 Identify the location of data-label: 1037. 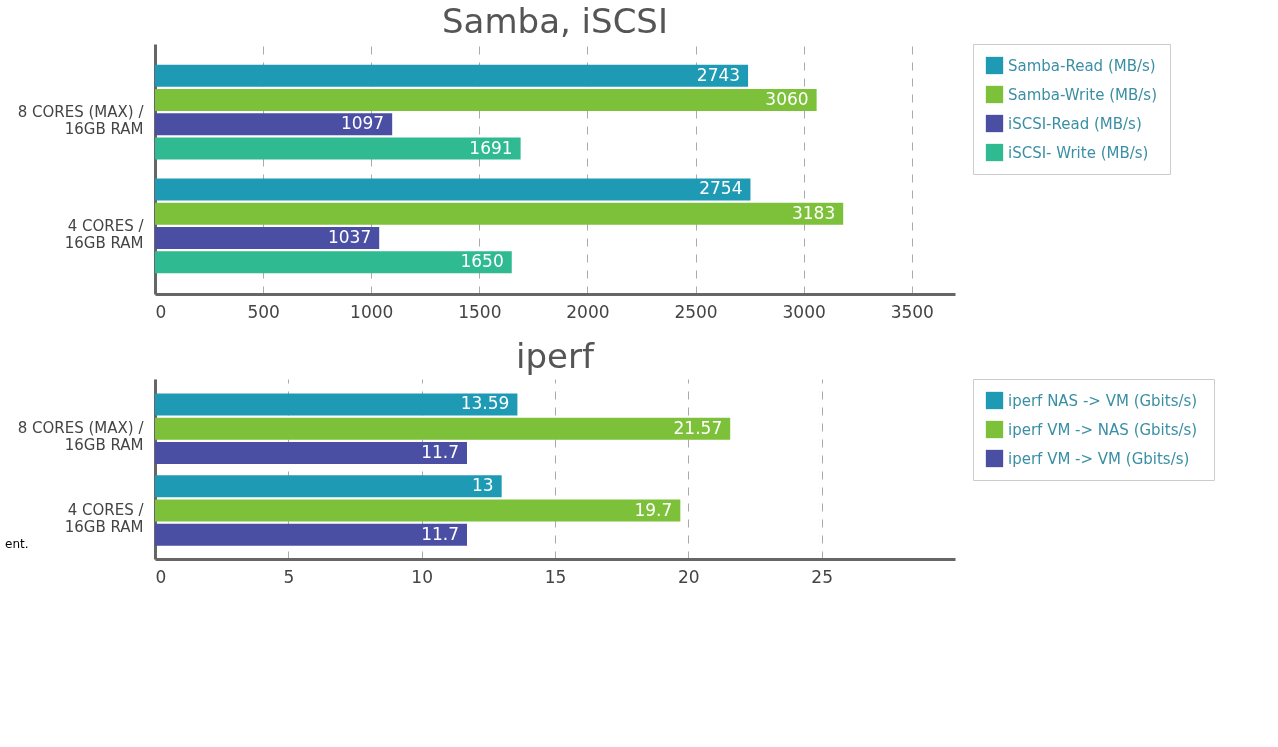
(349, 236).